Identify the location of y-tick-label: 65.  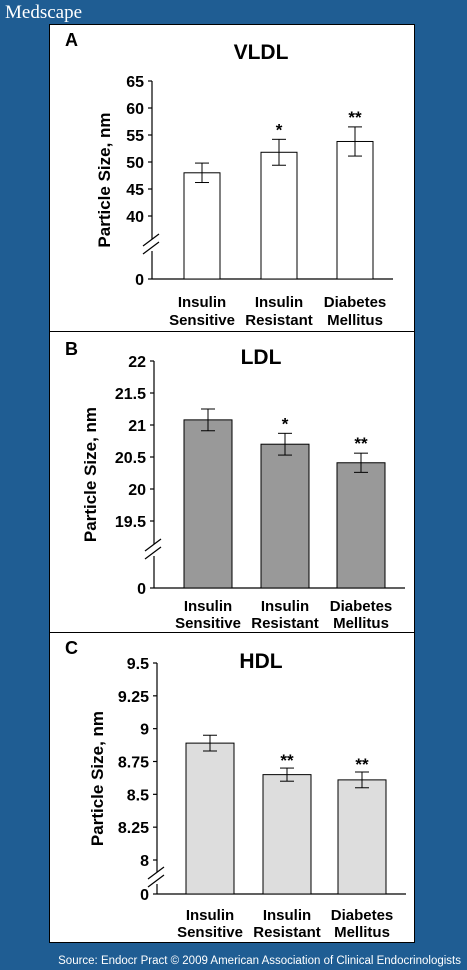
(135, 82).